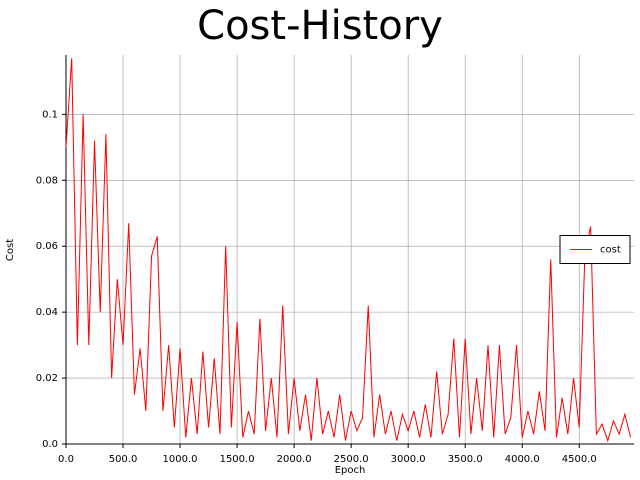 The height and width of the screenshot is (480, 640). What do you see at coordinates (579, 459) in the screenshot?
I see `x-tick-label: 4500.0` at bounding box center [579, 459].